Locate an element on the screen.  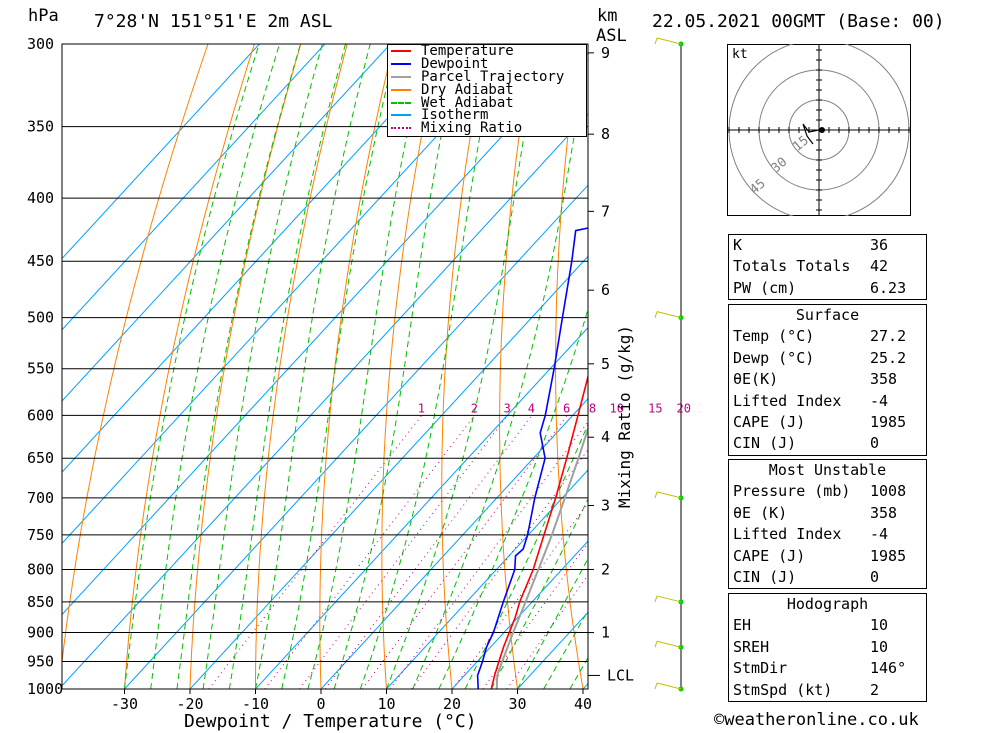
pressure-tick-label: 450 is located at coordinates (40, 261).